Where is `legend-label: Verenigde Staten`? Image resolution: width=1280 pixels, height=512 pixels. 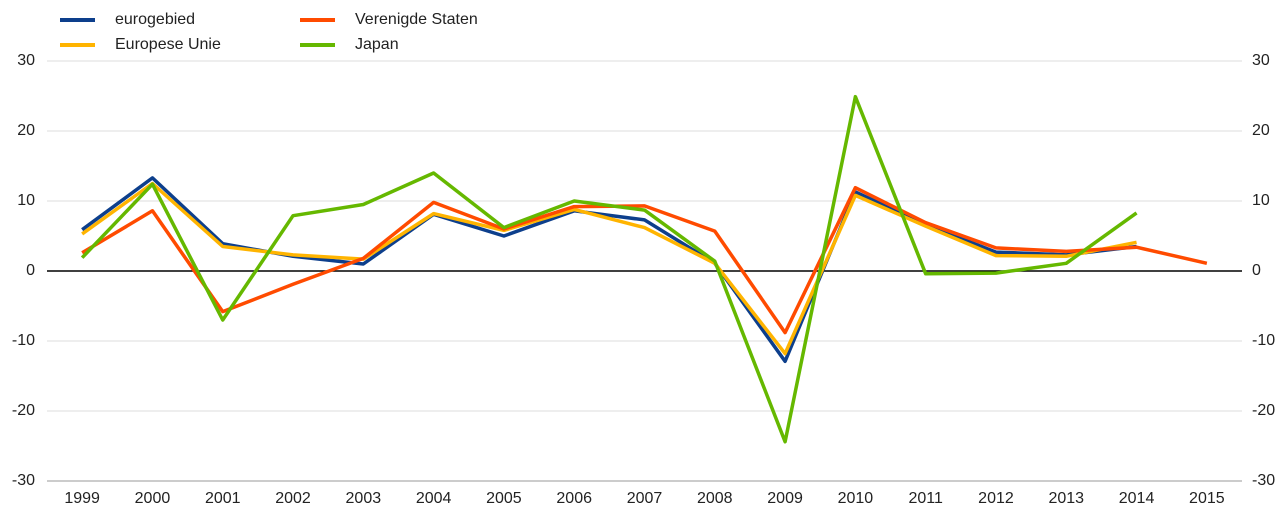
legend-label: Verenigde Staten is located at coordinates (416, 19).